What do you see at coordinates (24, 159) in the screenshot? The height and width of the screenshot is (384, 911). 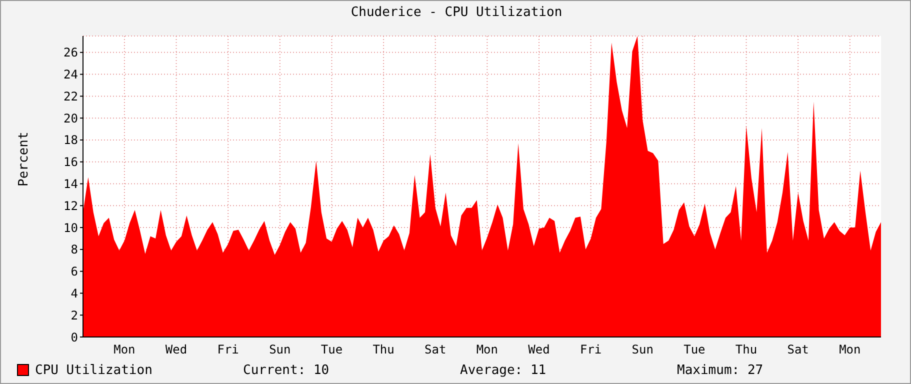 I see `y-axis-title: Percent` at bounding box center [24, 159].